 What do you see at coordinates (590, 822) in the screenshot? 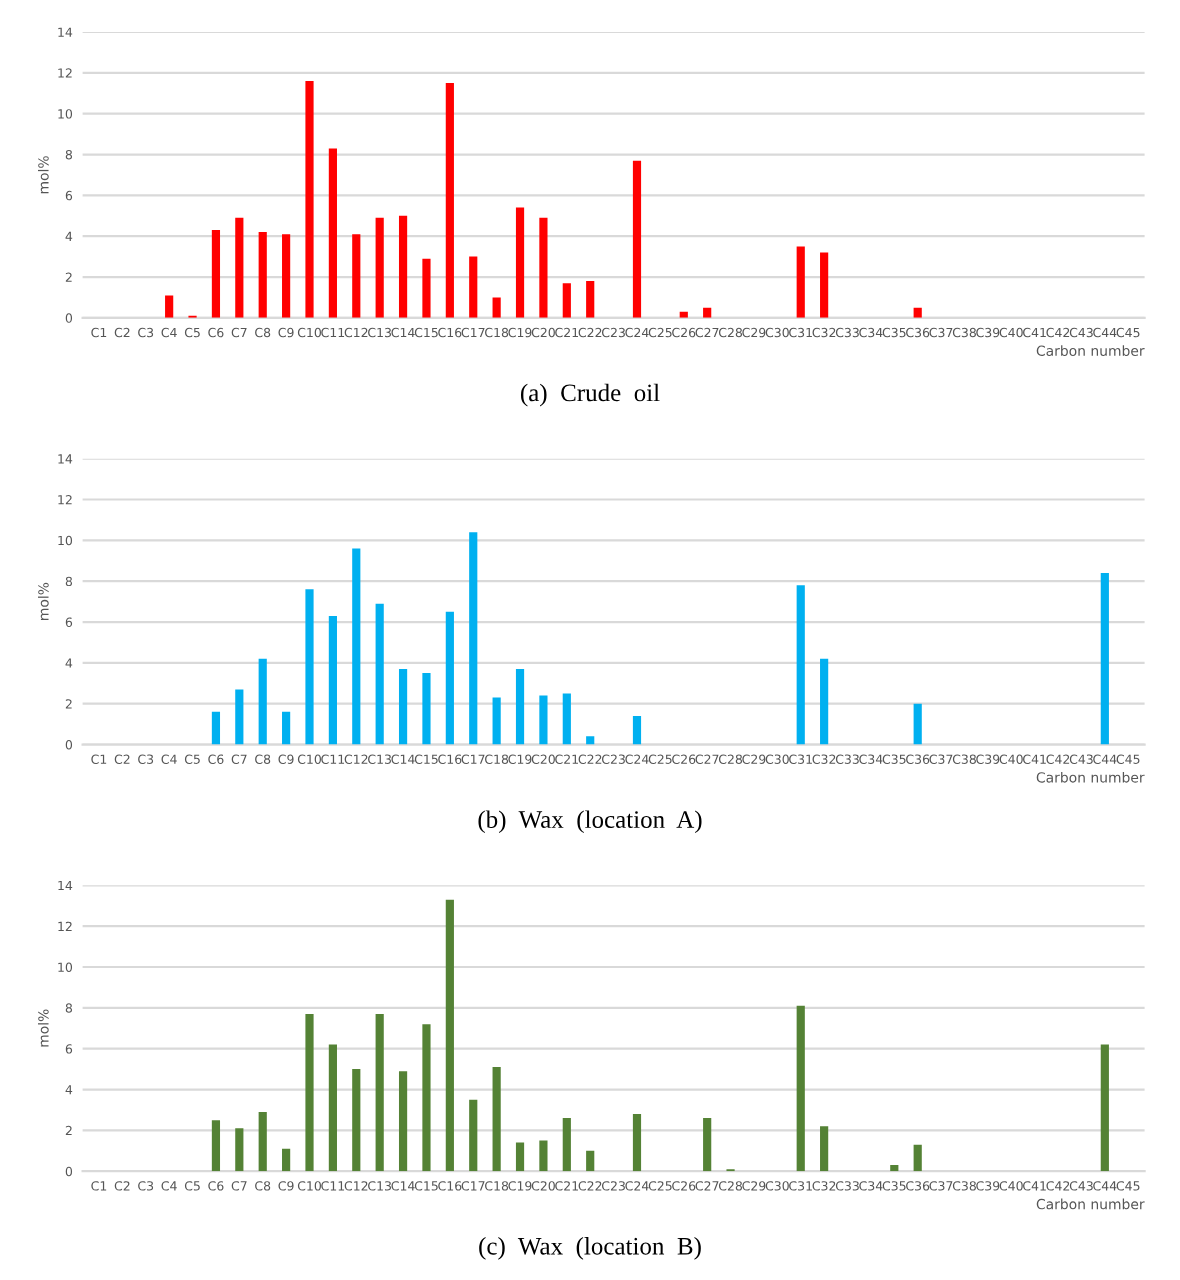
I see `text: (b) Wax (location A)` at bounding box center [590, 822].